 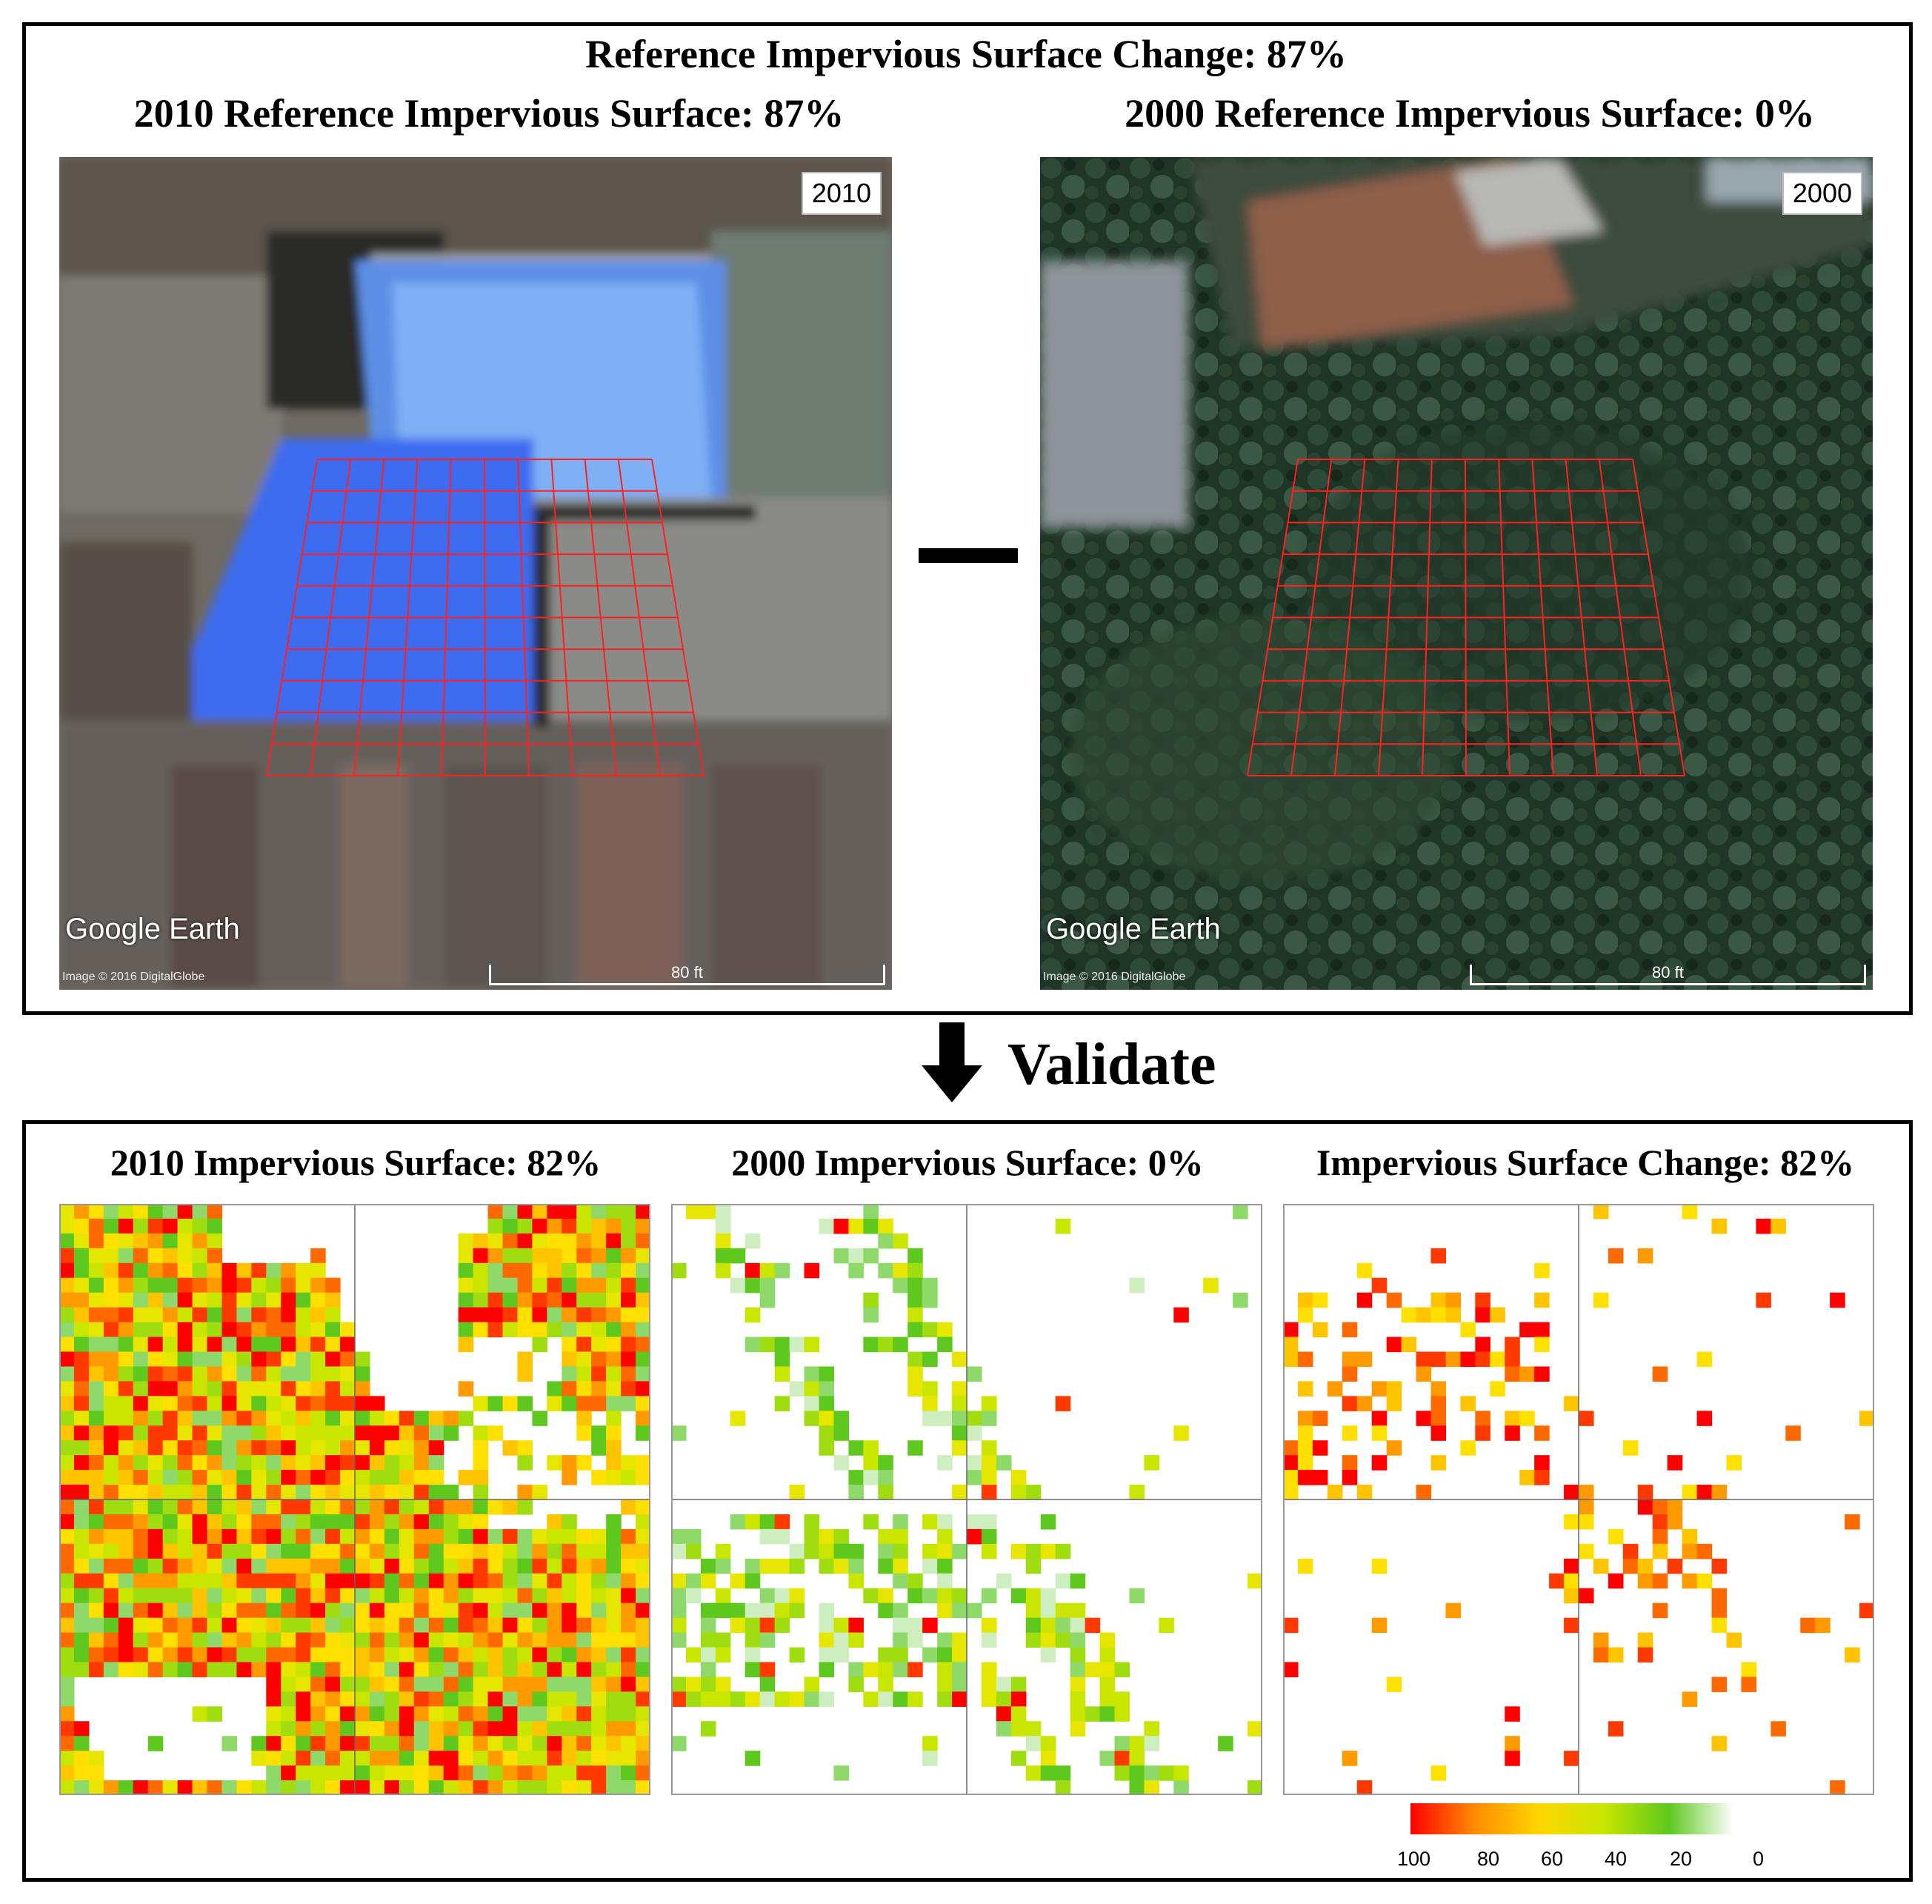 I want to click on sample-grid-2000, so click(x=1466, y=617).